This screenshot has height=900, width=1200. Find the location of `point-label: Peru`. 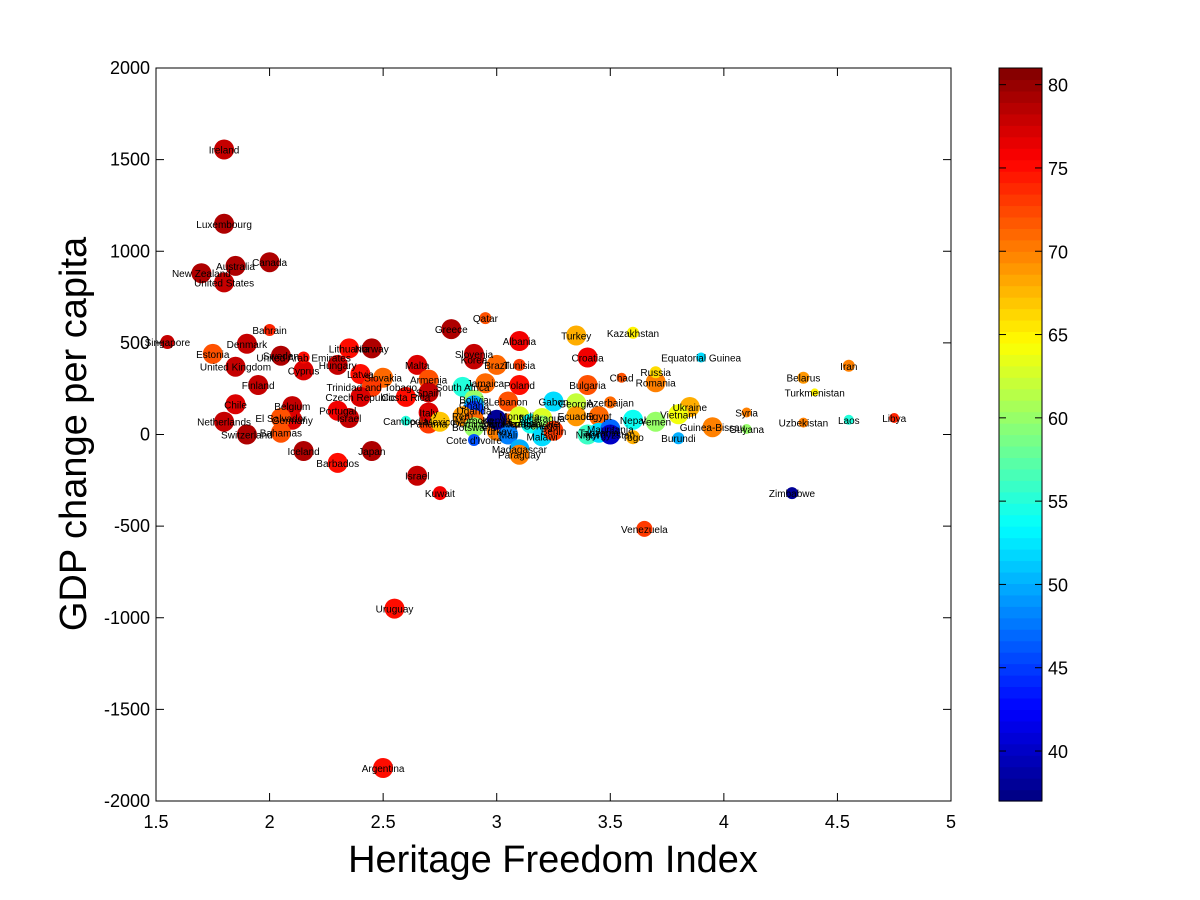

point-label: Peru is located at coordinates (462, 417).